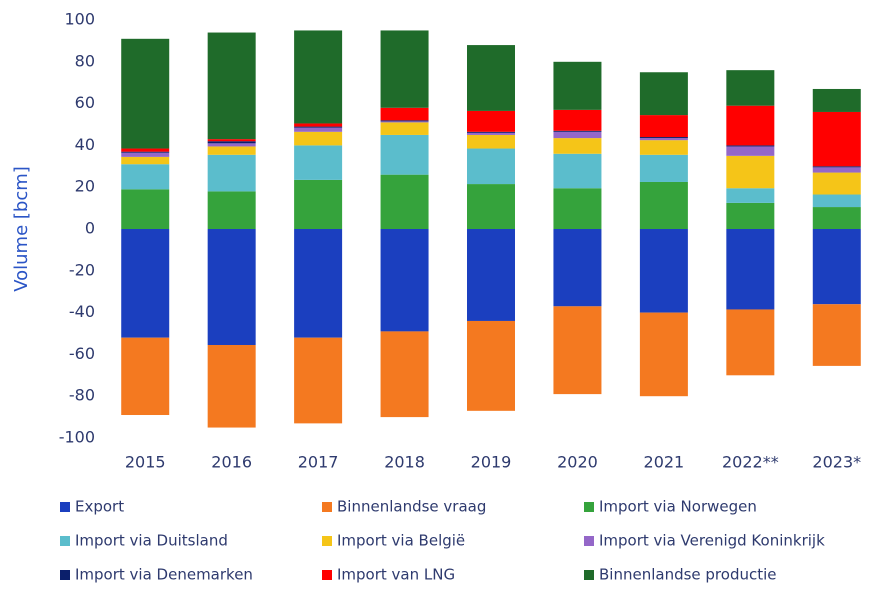  What do you see at coordinates (85, 144) in the screenshot?
I see `y-tick-label: 40` at bounding box center [85, 144].